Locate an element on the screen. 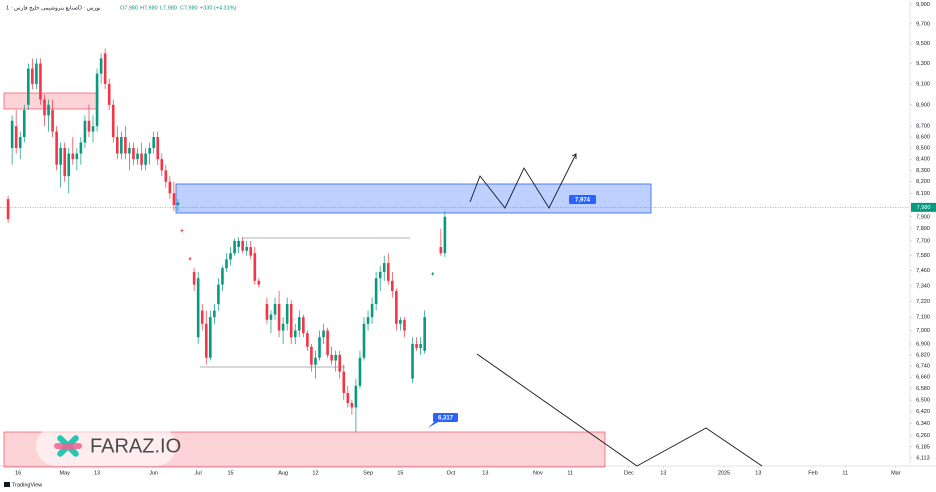  y-tick-label: 8,400 is located at coordinates (923, 160).